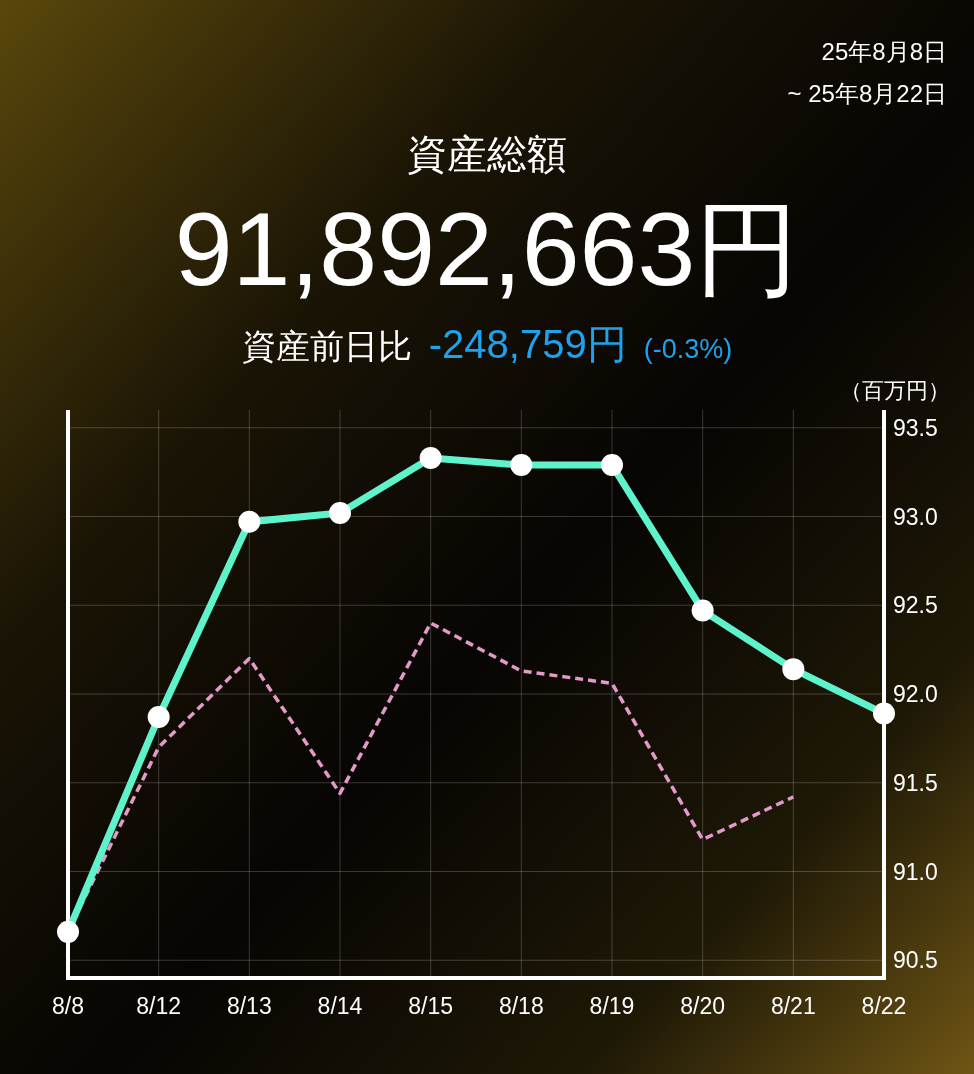 The height and width of the screenshot is (1074, 974). What do you see at coordinates (487, 249) in the screenshot?
I see `subtitle: 91,892,663円` at bounding box center [487, 249].